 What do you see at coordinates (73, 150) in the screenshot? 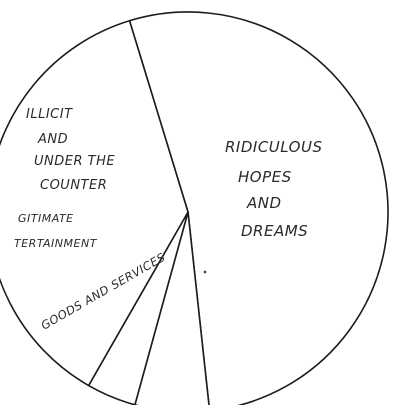
I see `slice-label-illicit: ILLICIT AND UNDER THE COUNTER` at bounding box center [73, 150].